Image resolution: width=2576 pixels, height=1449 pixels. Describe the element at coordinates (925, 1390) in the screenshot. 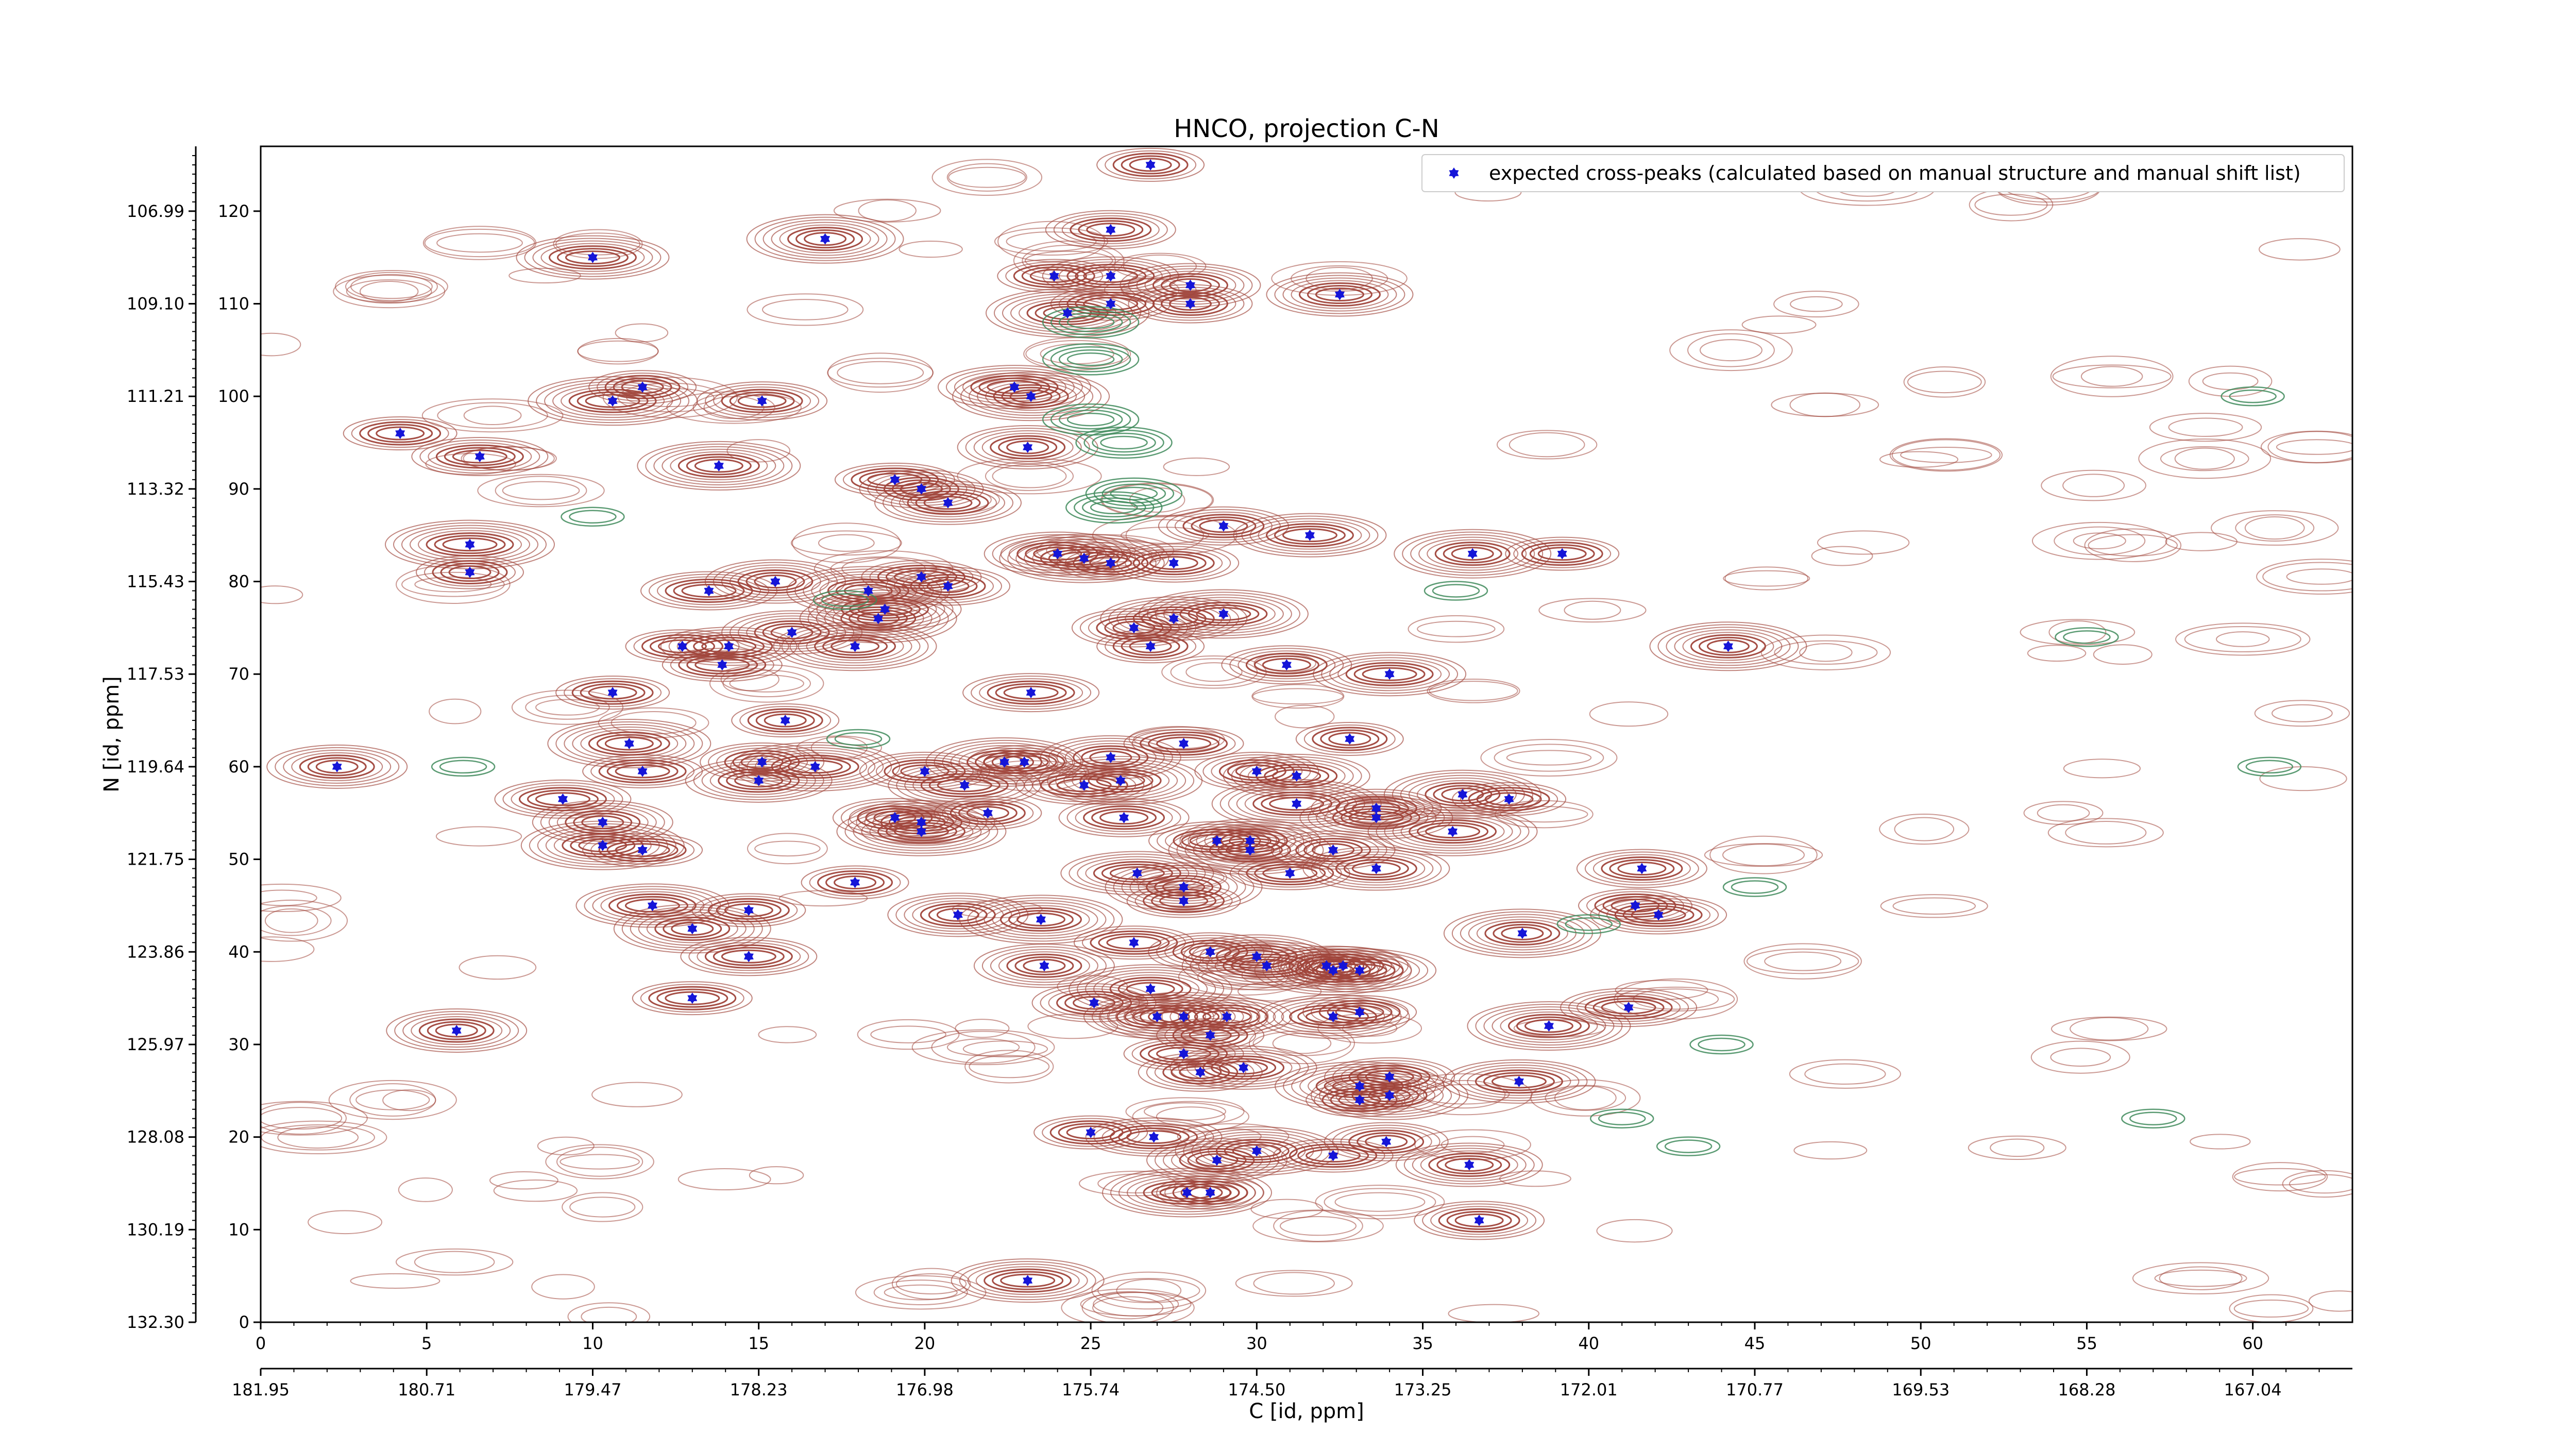

I see `x-ppm-tick-label: 176.98` at that location.